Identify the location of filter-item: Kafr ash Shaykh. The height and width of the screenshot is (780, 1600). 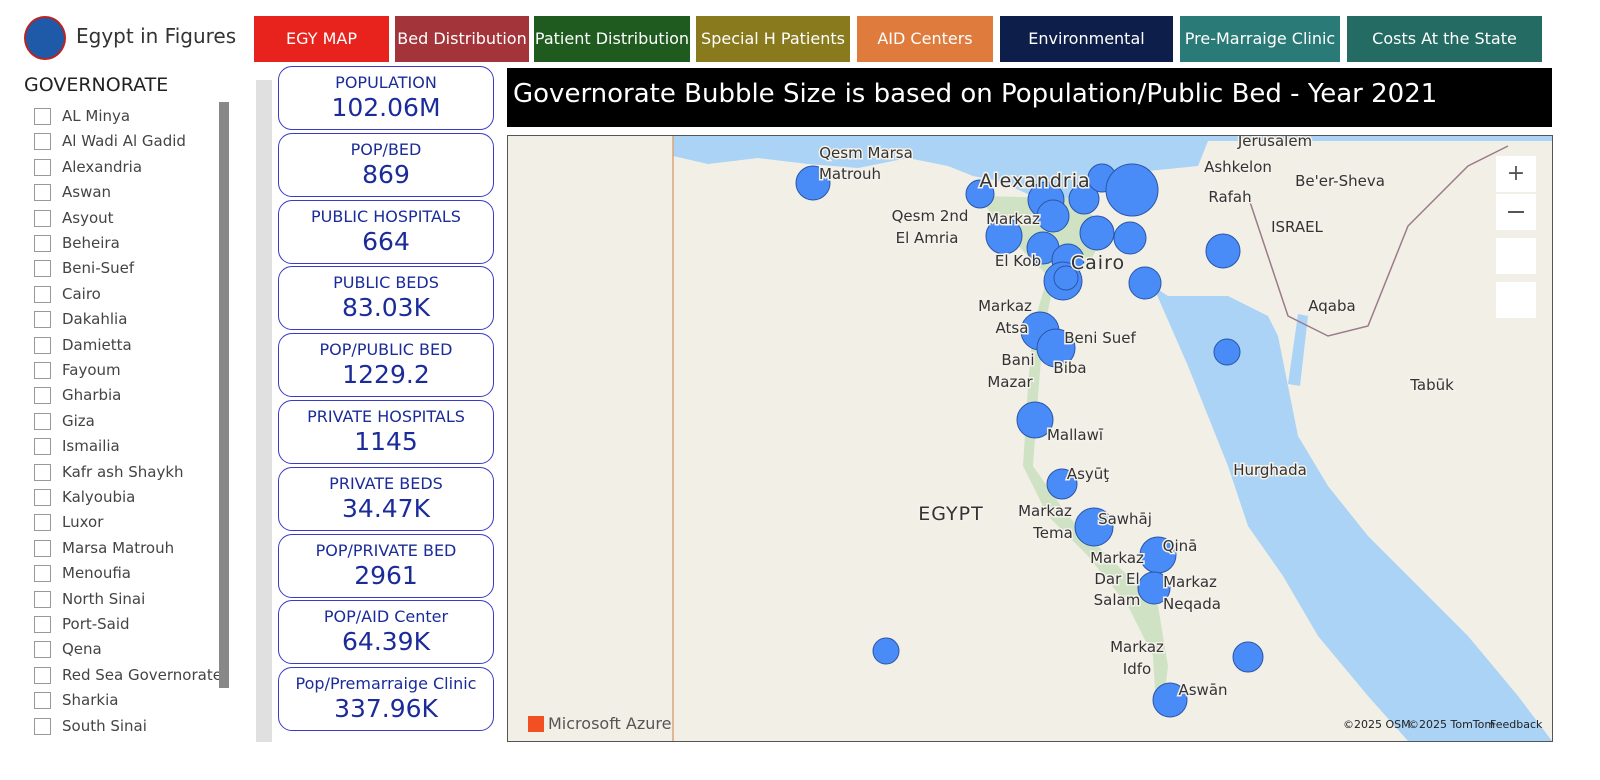
(109, 472).